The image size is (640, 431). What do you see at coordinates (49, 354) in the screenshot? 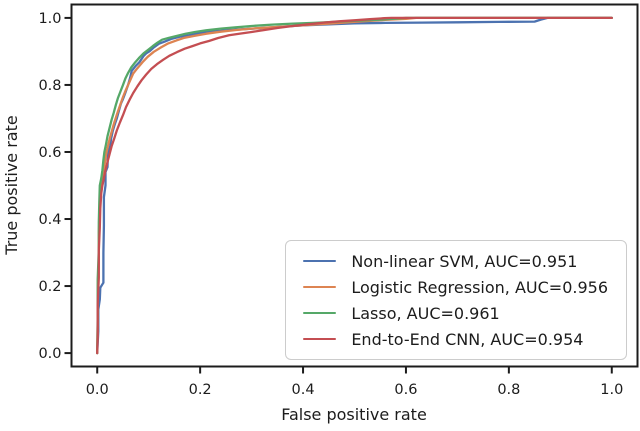
I see `y-tick-label: 0.0` at bounding box center [49, 354].